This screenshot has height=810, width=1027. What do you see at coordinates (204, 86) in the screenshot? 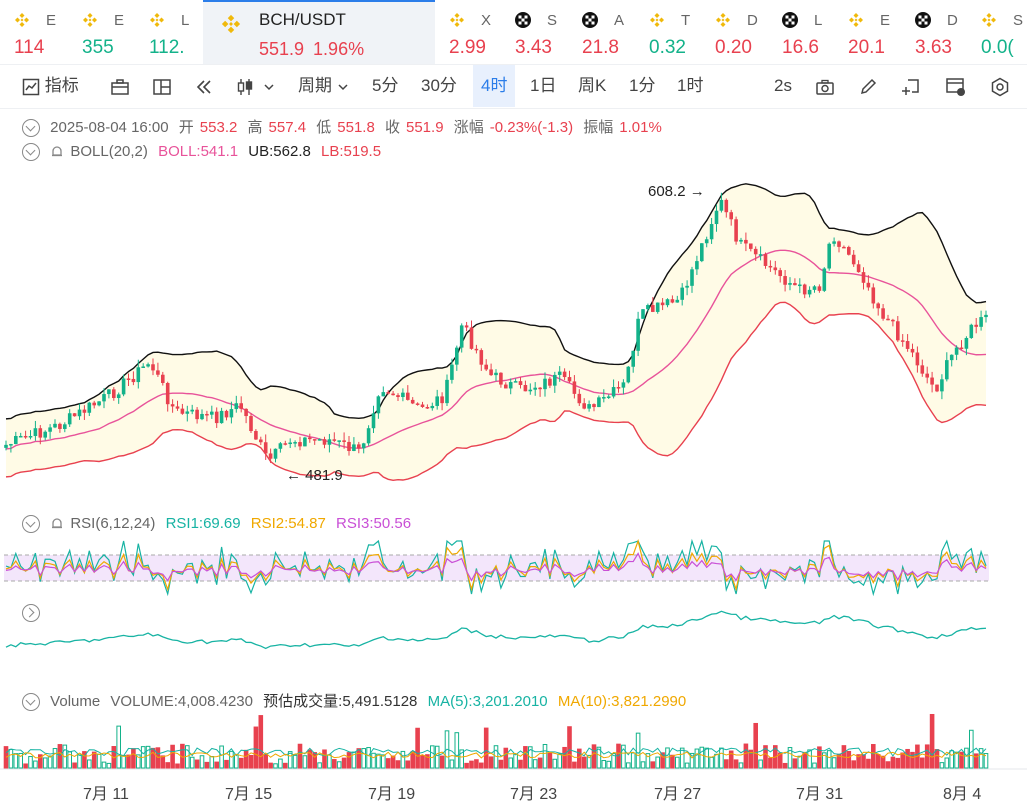
I see `replay-button` at bounding box center [204, 86].